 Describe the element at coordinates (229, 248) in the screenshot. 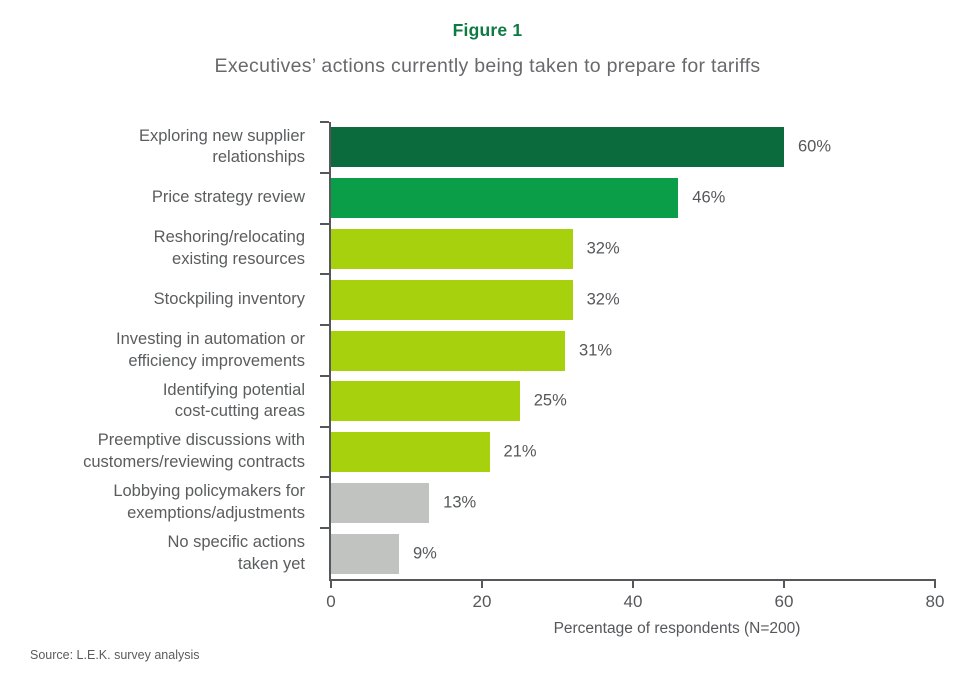

I see `category-label: Reshoring/relocating existing resources` at that location.